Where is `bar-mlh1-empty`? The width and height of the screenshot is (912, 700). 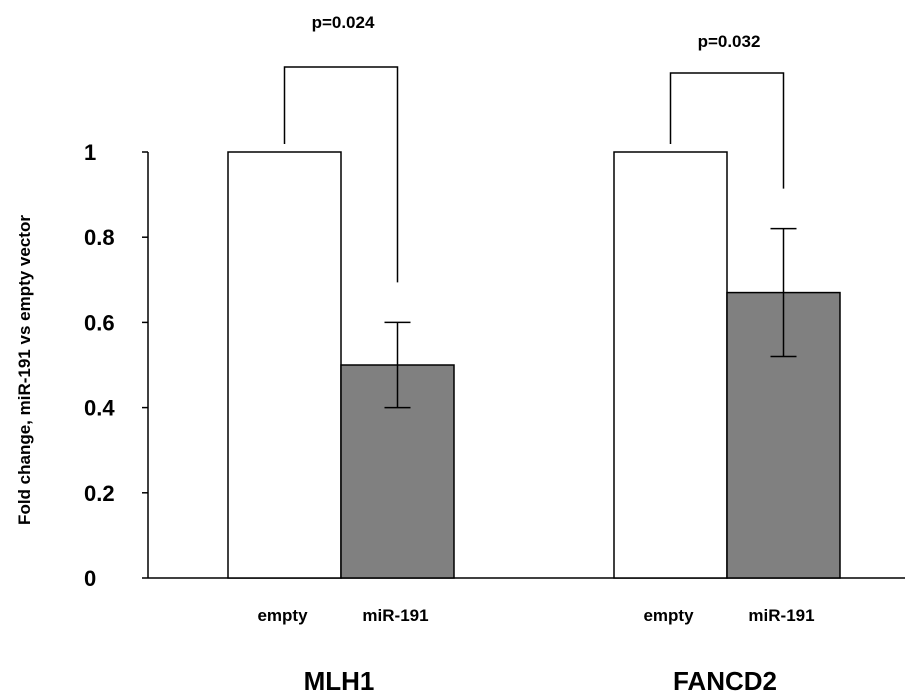 bar-mlh1-empty is located at coordinates (284, 365).